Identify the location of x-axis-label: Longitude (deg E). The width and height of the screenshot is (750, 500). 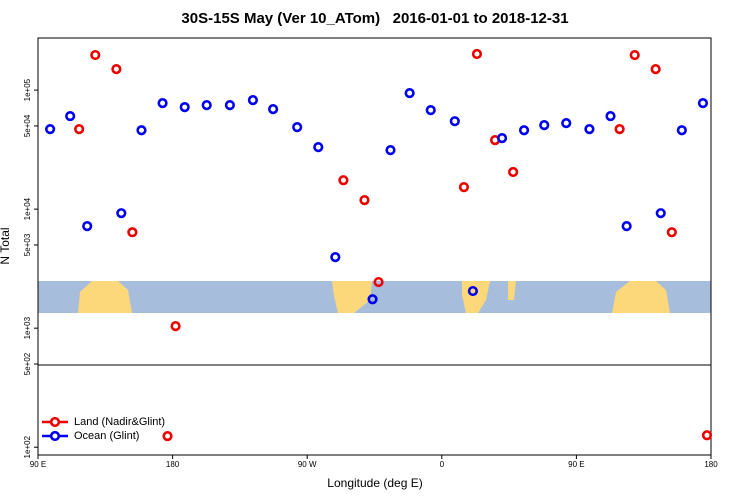
(374, 483).